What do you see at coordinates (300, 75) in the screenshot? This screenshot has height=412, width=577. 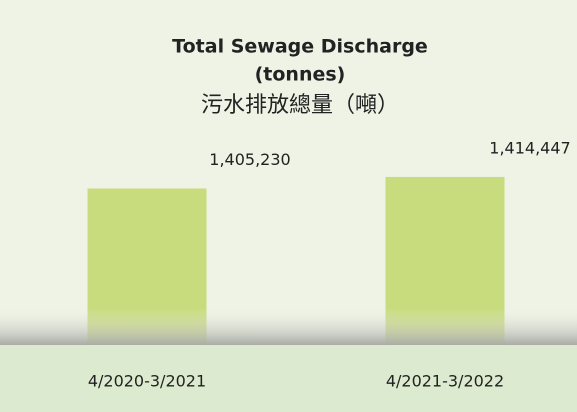 I see `chart-title: (tonnes)` at bounding box center [300, 75].